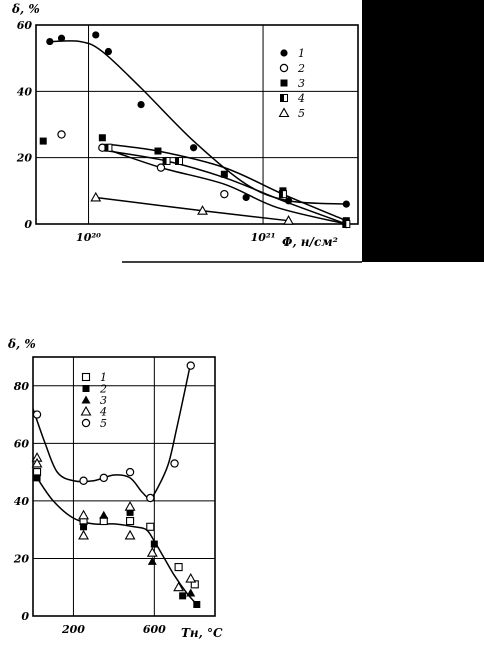 This screenshot has width=484, height=648. I want to click on chart1-series-2-curve, so click(224, 186).